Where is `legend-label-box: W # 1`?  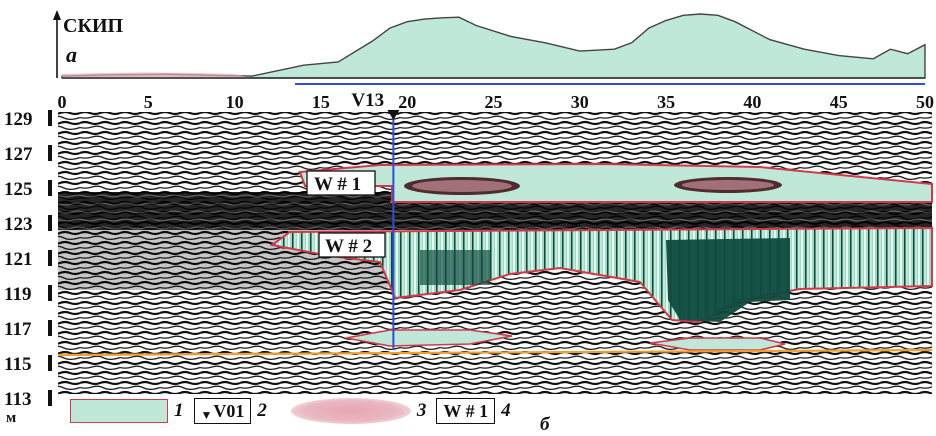
legend-label-box: W # 1 is located at coordinates (466, 411).